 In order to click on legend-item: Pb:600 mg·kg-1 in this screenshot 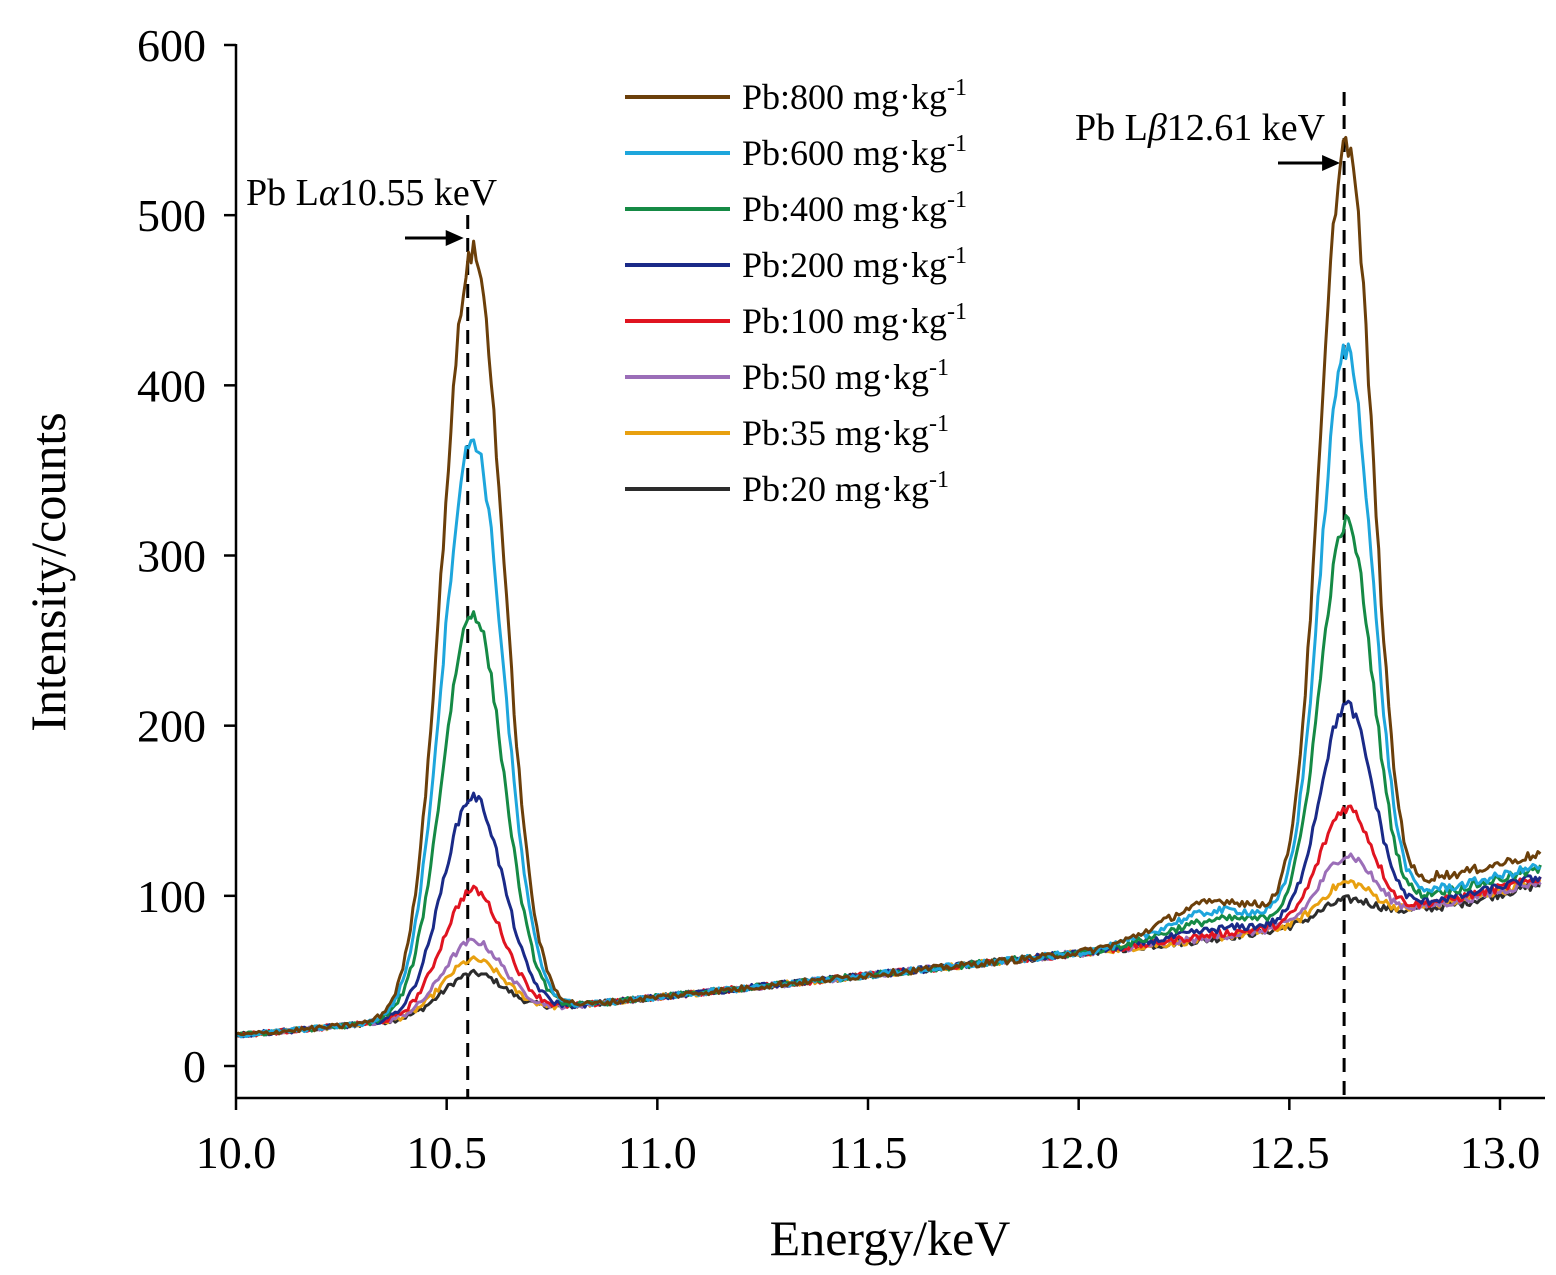, I will do `click(796, 152)`.